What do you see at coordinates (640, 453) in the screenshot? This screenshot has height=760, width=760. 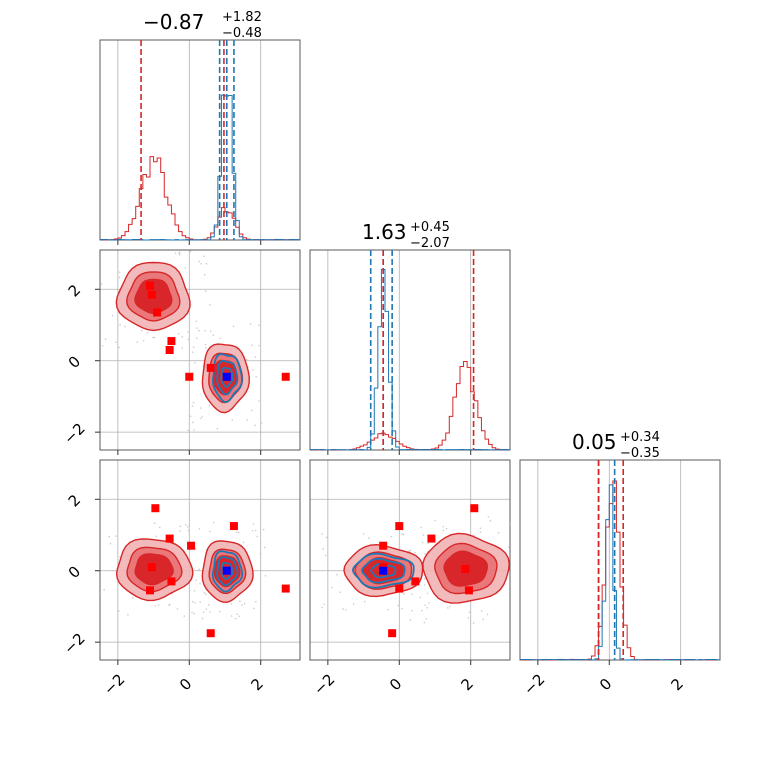 I see `title-p2-lower: −0.35` at bounding box center [640, 453].